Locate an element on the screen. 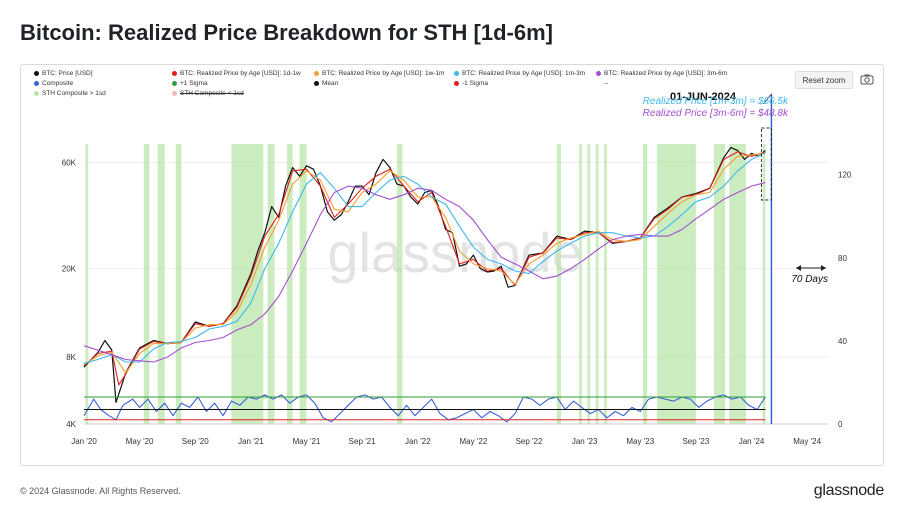 The image size is (904, 520). legend-label: -1 Sigma is located at coordinates (475, 83).